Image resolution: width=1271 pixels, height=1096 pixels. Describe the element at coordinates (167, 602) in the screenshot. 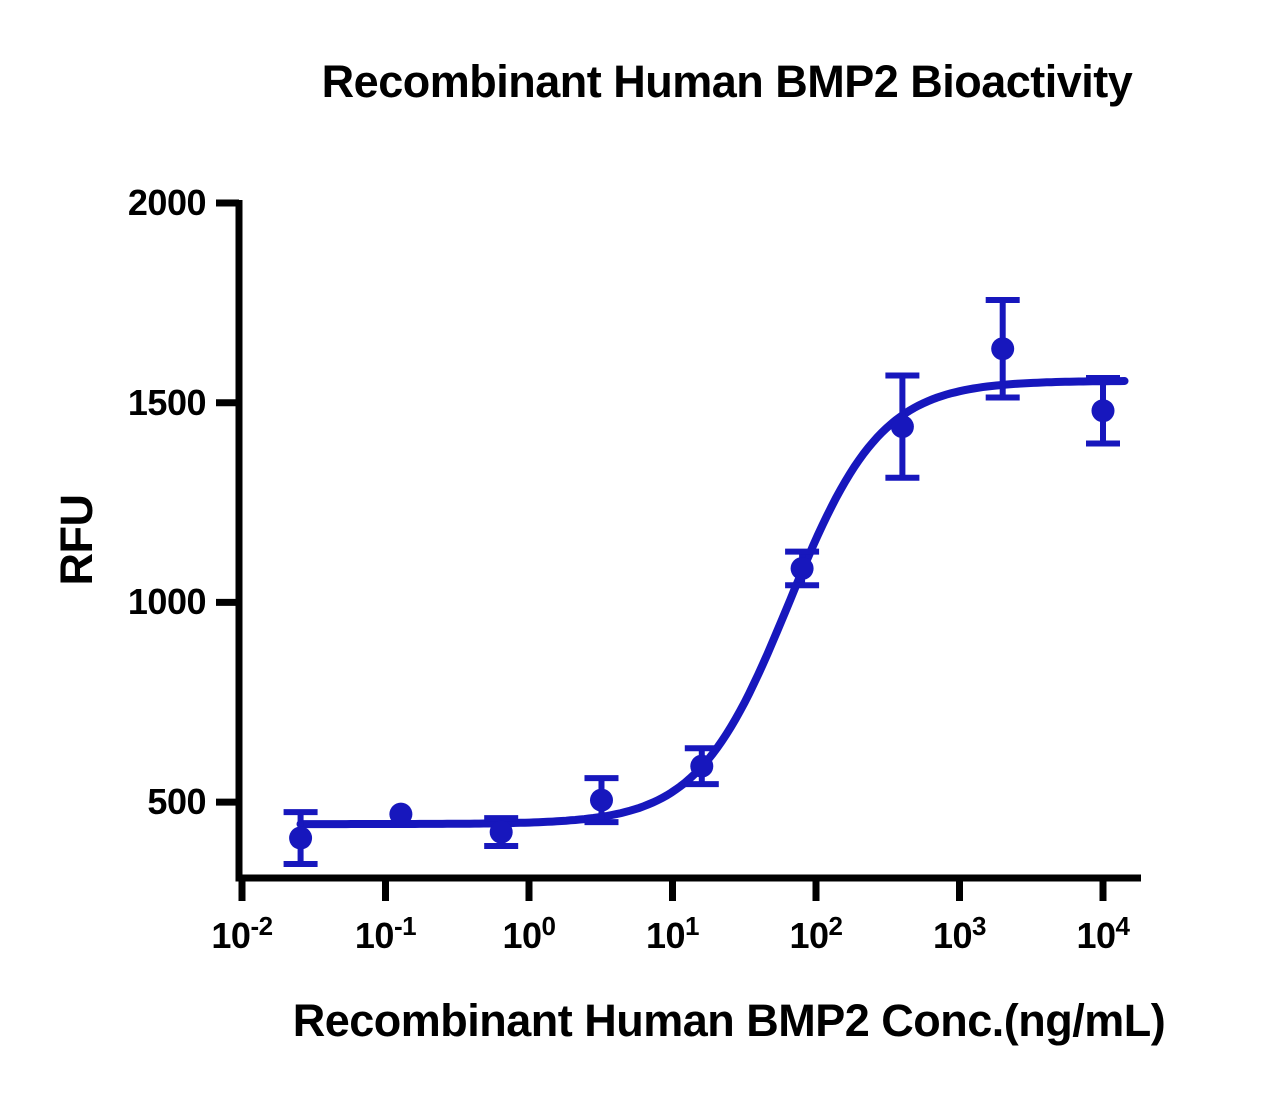

I see `y-tick-label: 1000` at that location.